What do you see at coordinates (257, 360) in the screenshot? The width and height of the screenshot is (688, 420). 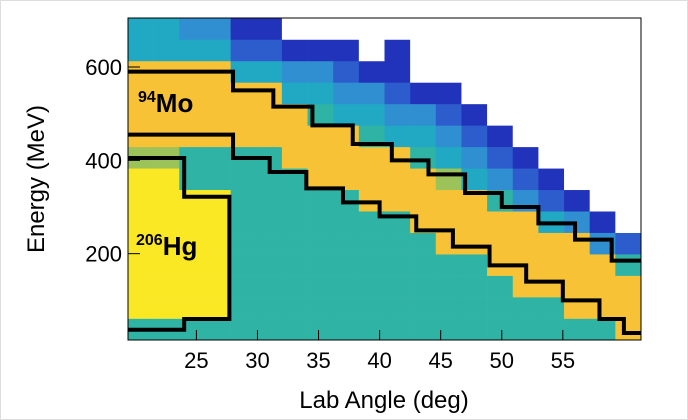 I see `x-tick-label: 30` at bounding box center [257, 360].